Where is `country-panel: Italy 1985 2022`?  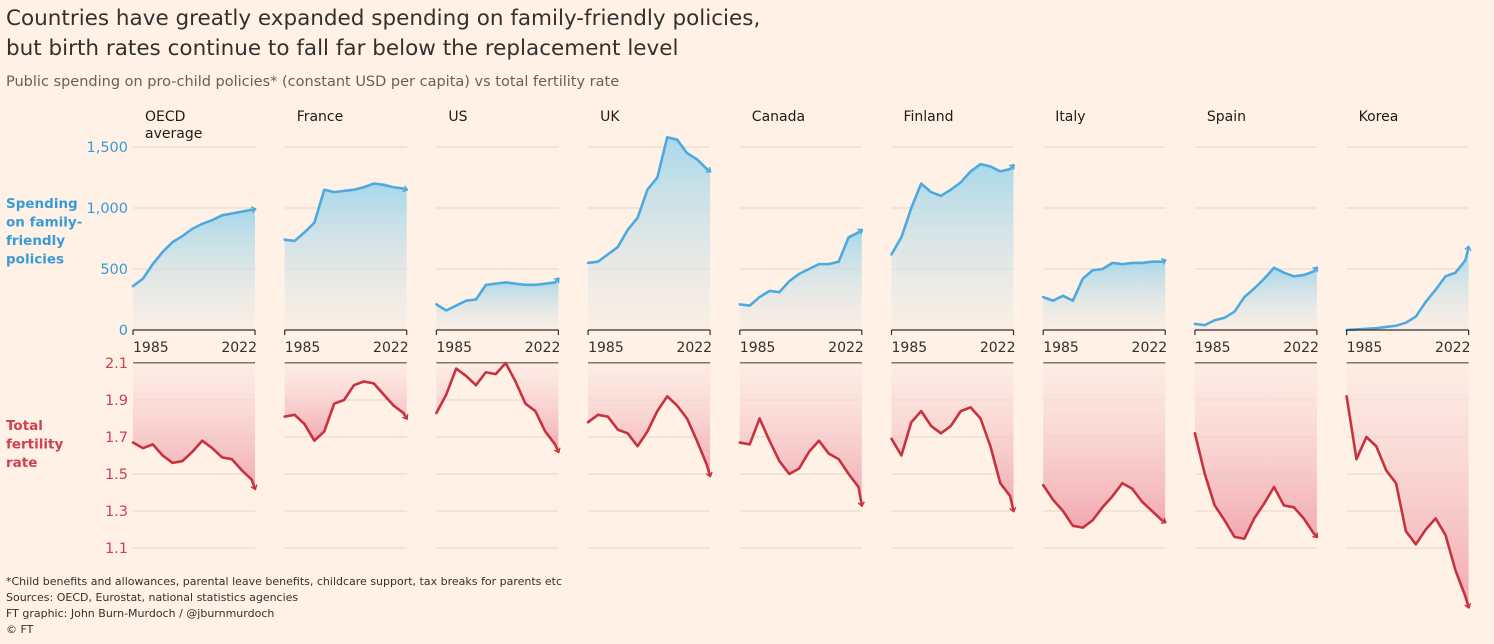
country-panel: Italy 1985 2022 is located at coordinates (1104, 329).